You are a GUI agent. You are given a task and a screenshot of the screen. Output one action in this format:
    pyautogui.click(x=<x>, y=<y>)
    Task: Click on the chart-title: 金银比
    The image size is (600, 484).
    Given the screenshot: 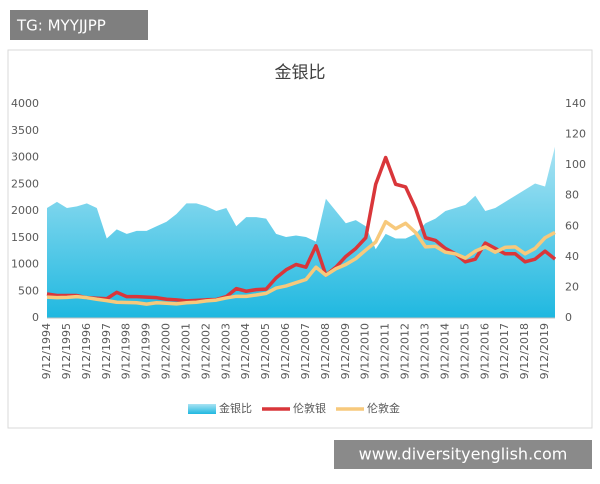 What is the action you would take?
    pyautogui.click(x=300, y=73)
    